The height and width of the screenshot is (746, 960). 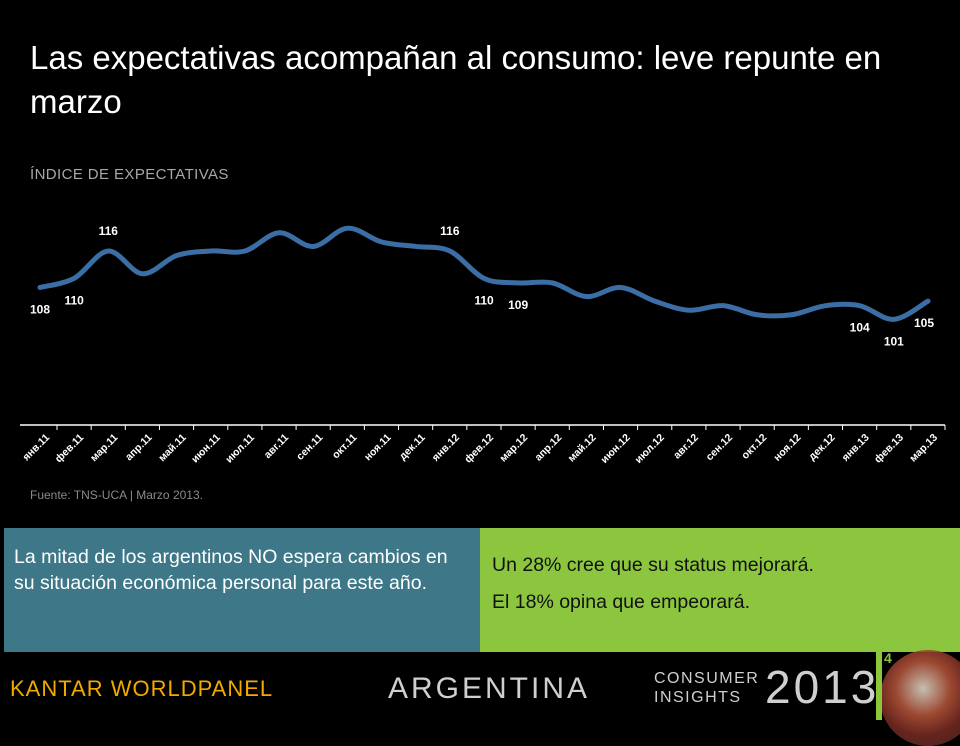 What do you see at coordinates (924, 323) in the screenshot?
I see `data-label: 105` at bounding box center [924, 323].